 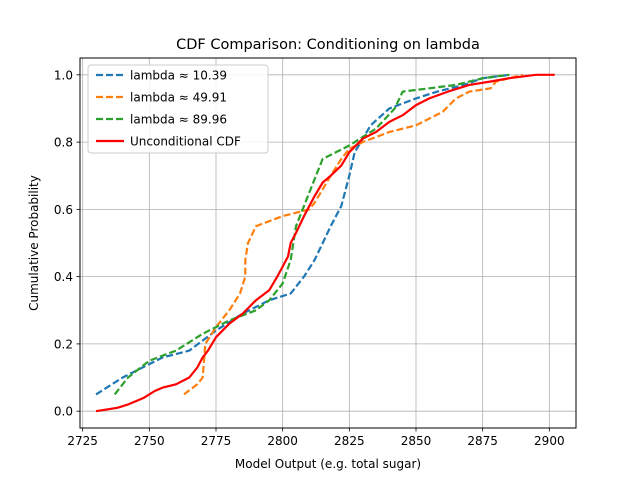 I want to click on y-tick-label: 0.0, so click(x=63, y=412).